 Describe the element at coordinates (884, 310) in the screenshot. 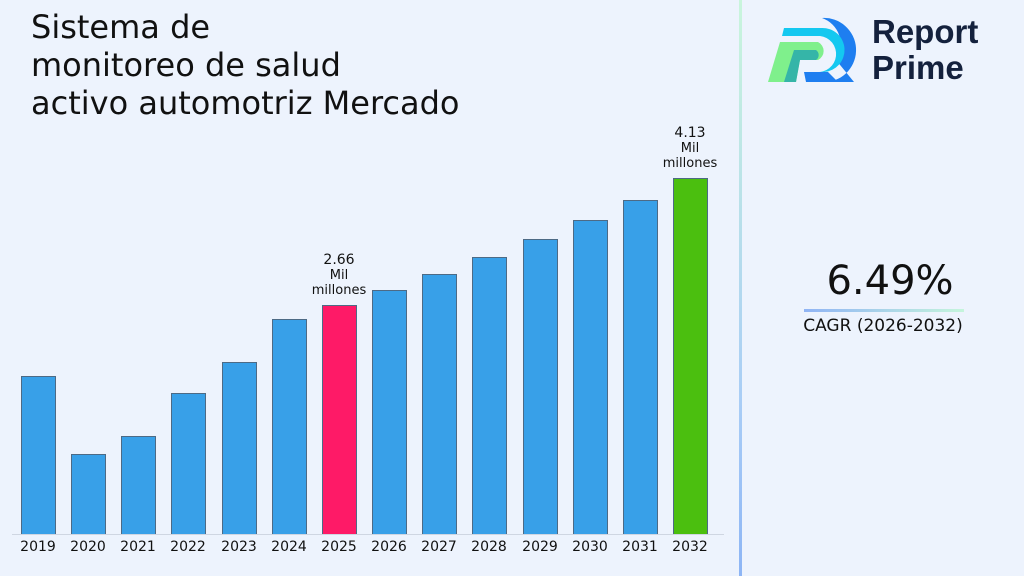

I see `cagr-underline` at that location.